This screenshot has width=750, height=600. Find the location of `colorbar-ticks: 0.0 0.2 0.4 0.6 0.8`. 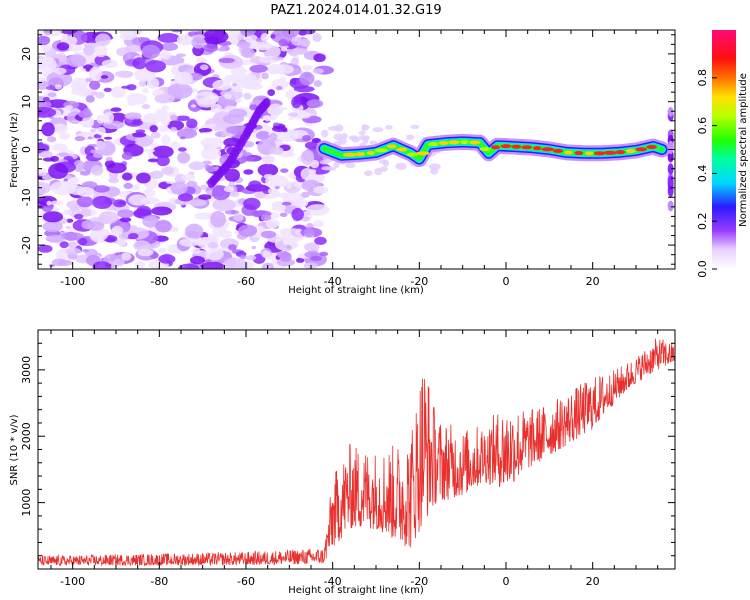

colorbar-ticks: 0.0 0.2 0.4 0.6 0.8 is located at coordinates (706, 173).